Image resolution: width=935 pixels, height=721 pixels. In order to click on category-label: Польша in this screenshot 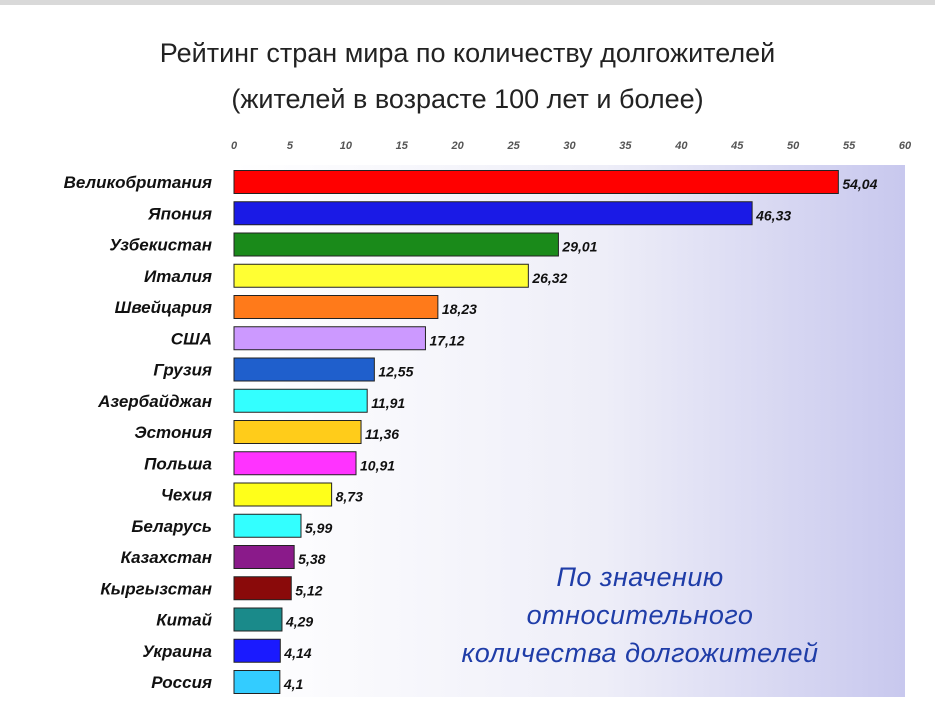, I will do `click(178, 463)`.